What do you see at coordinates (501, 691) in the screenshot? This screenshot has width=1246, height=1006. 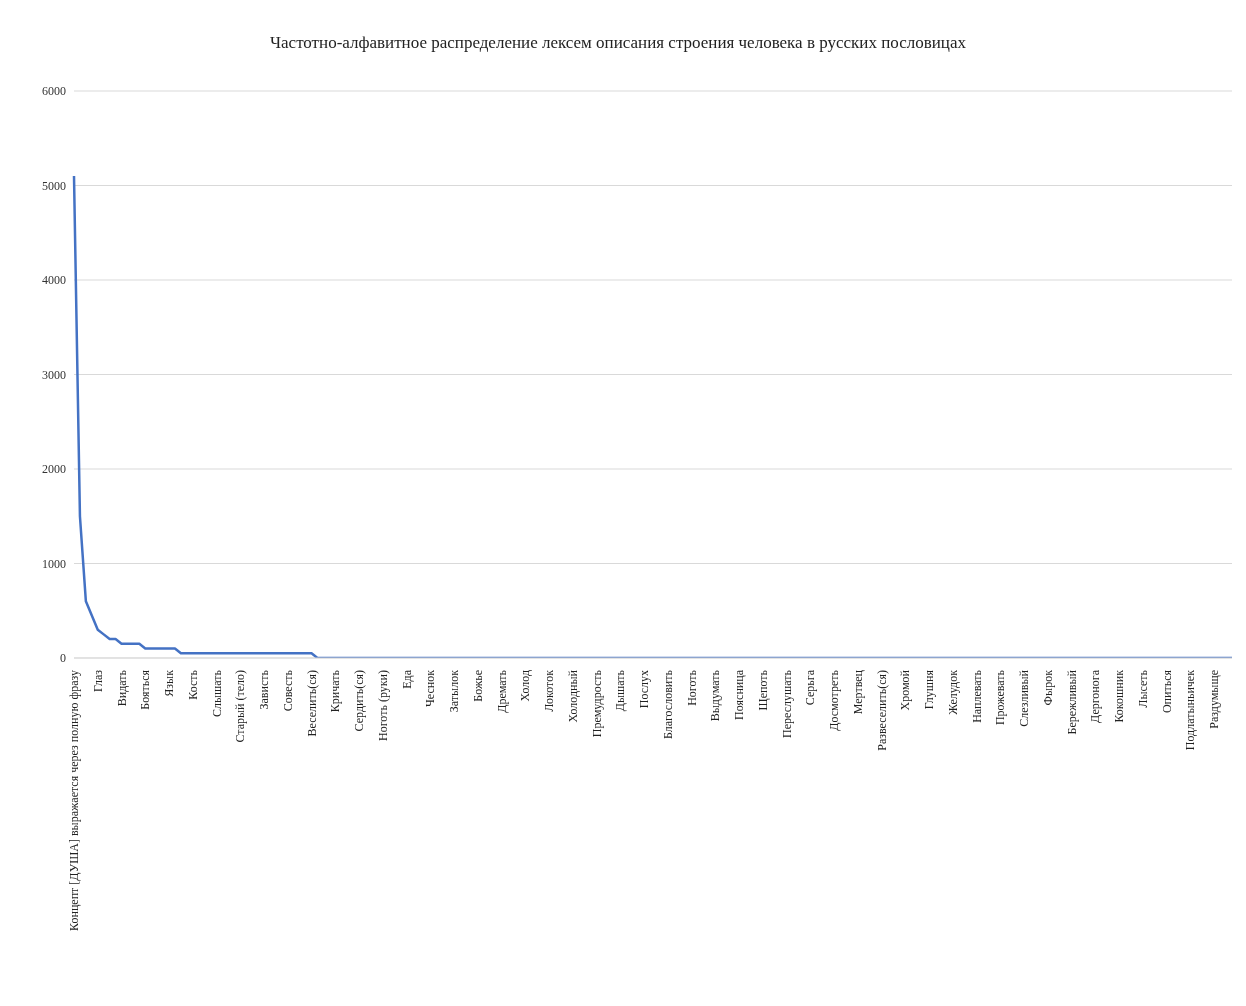 I see `x-tick-label: Дремать` at bounding box center [501, 691].